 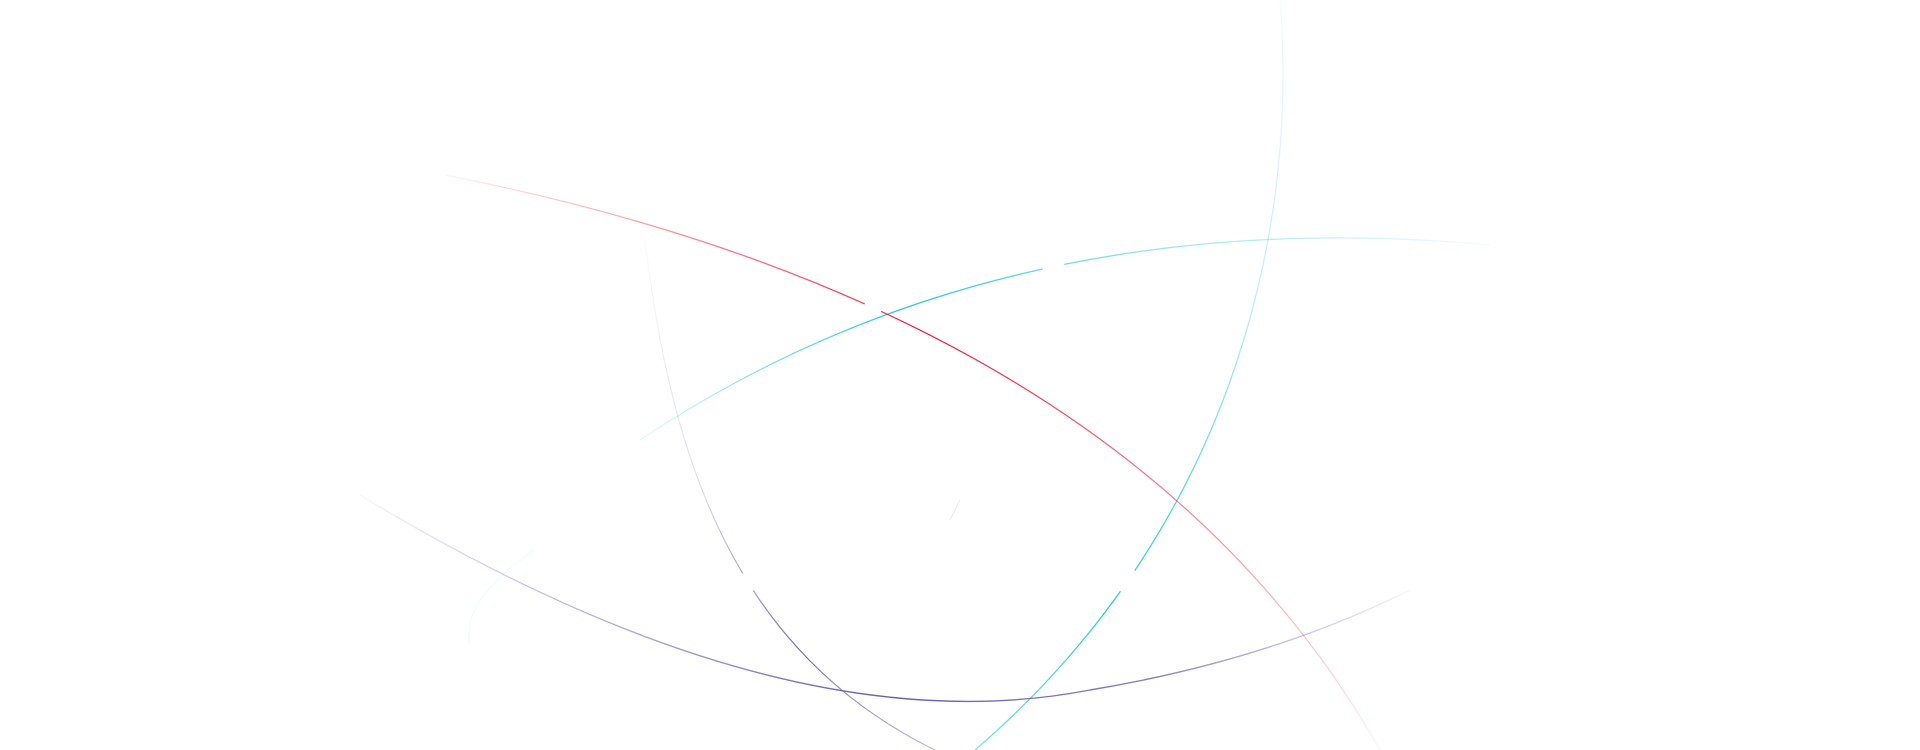 I want to click on faint-purple-stroke, so click(x=955, y=510).